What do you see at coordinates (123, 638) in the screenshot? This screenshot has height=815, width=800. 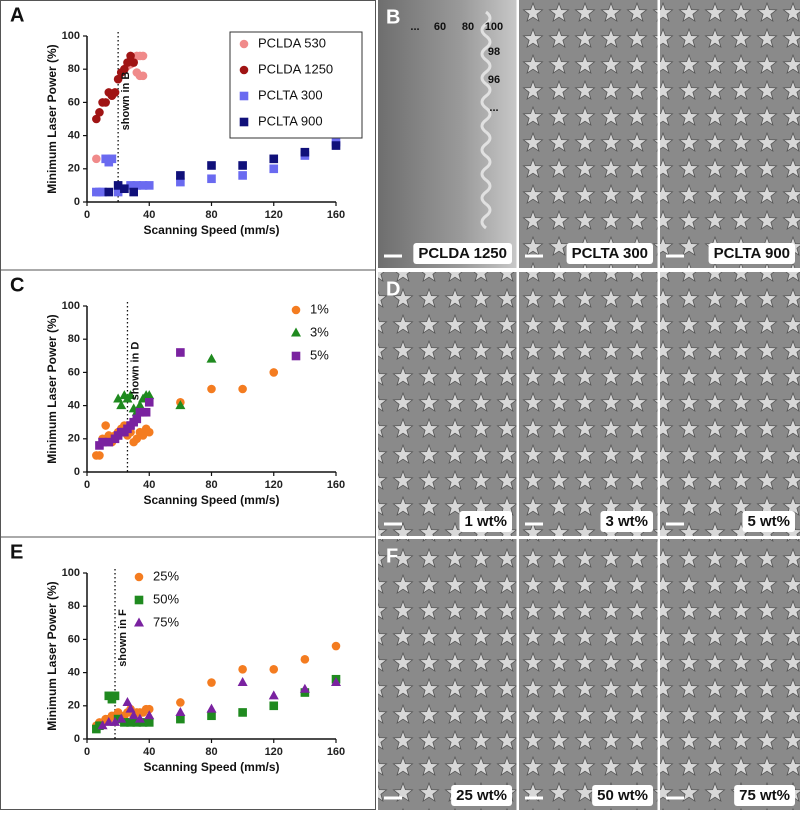 I see `annotation: shown in F` at bounding box center [123, 638].